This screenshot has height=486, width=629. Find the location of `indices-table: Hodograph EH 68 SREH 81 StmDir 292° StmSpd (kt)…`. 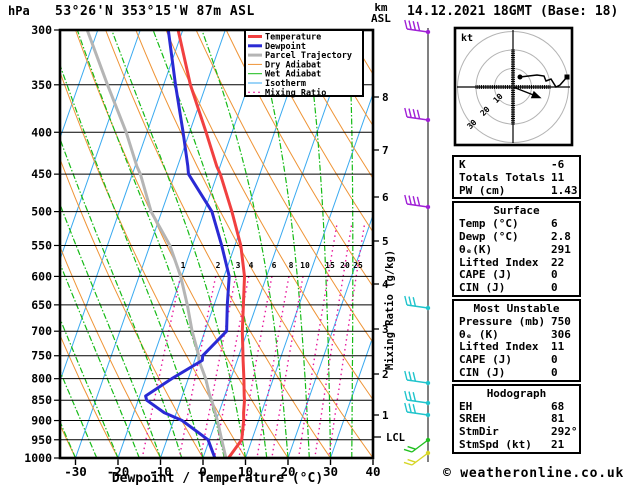

indices-table: Hodograph EH 68 SREH 81 StmDir 292° StmSpd (kt)… is located at coordinates (516, 418).